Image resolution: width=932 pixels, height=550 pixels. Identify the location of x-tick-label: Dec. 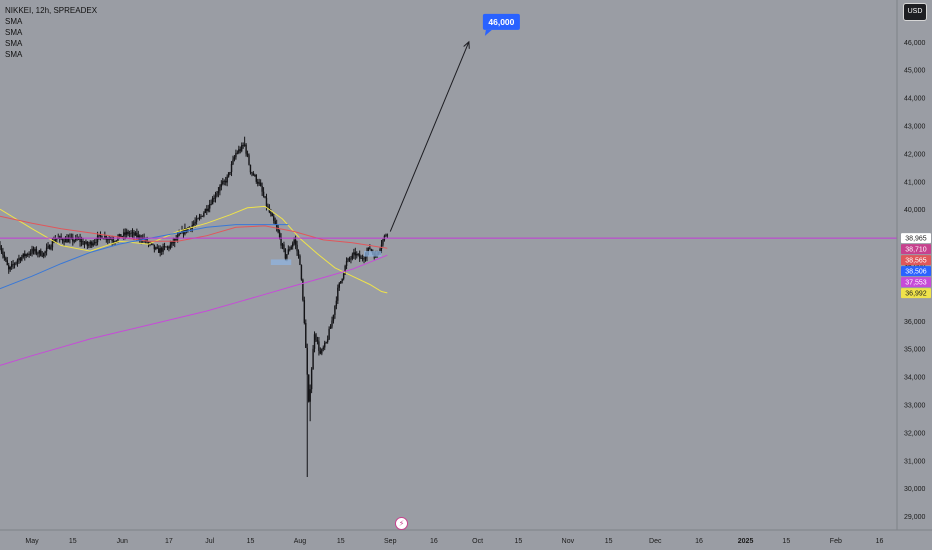
(655, 541).